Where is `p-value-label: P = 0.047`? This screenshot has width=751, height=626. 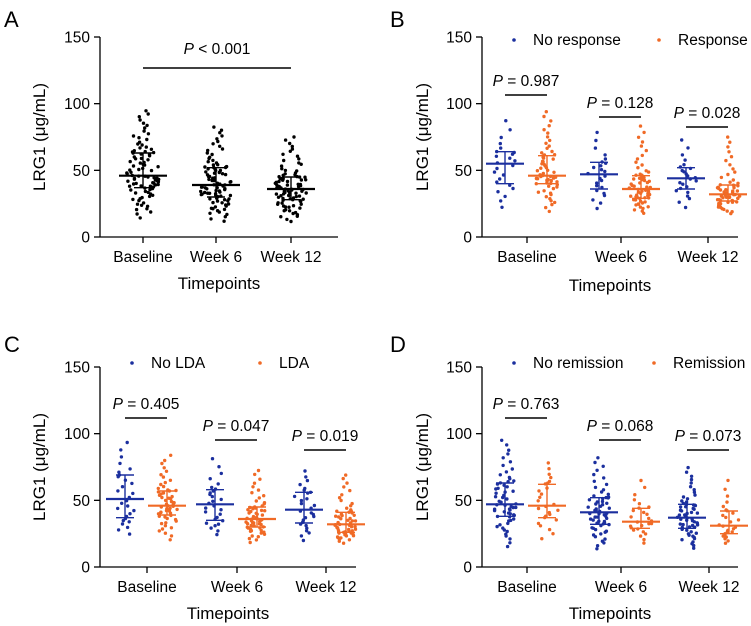 p-value-label: P = 0.047 is located at coordinates (236, 426).